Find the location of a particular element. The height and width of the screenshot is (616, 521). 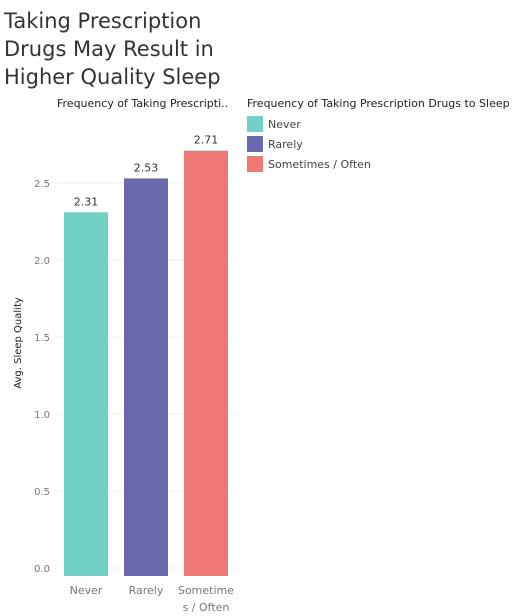

column-header: Frequency of Taking Prescripti.. is located at coordinates (143, 103).